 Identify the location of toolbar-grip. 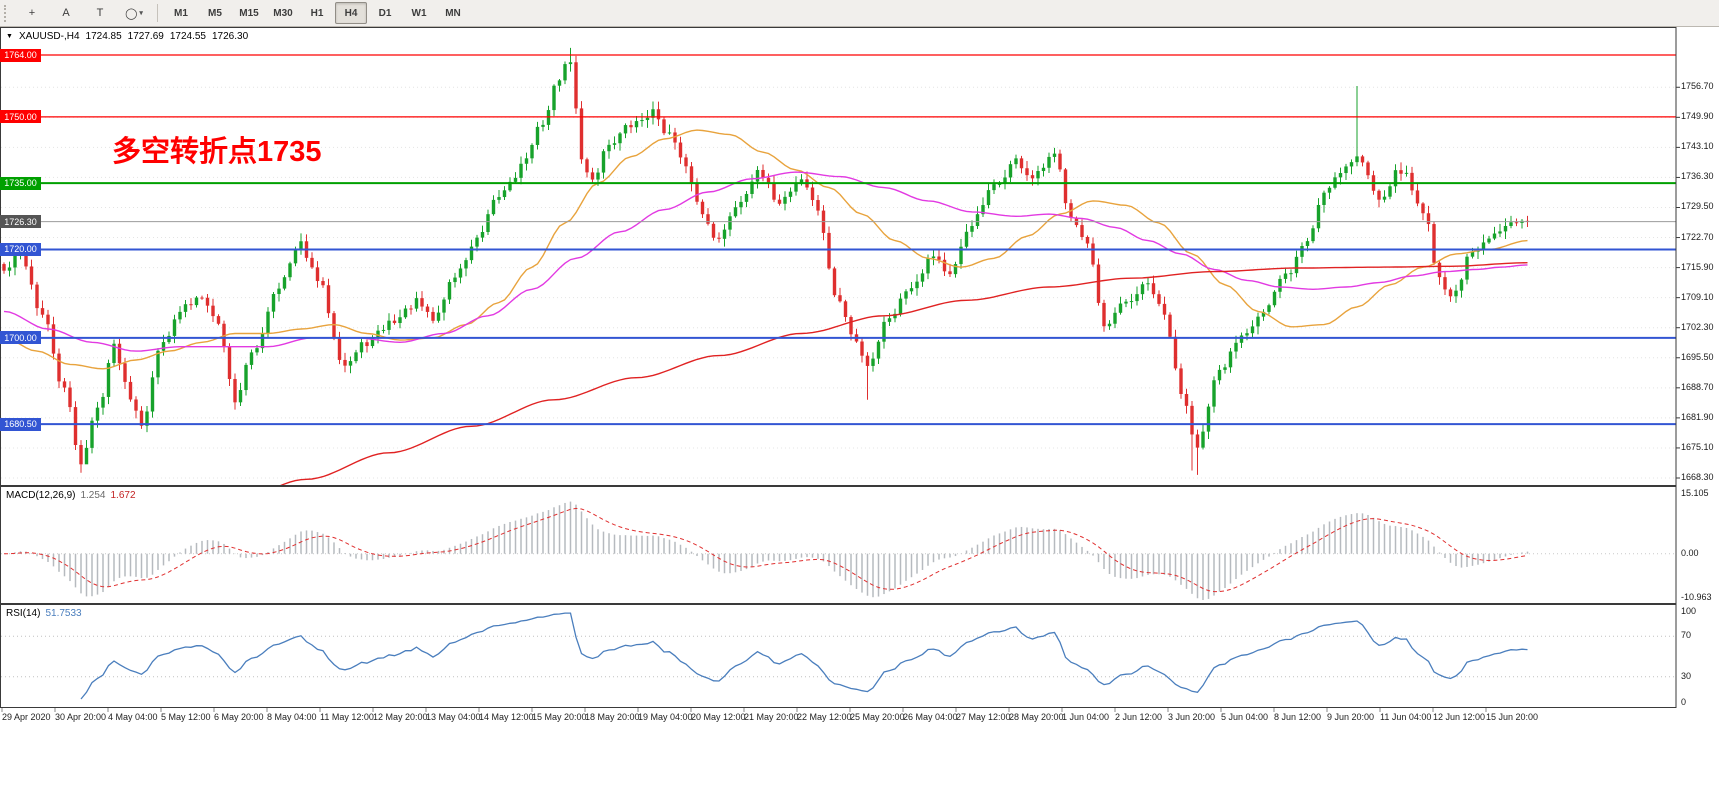
(7, 13).